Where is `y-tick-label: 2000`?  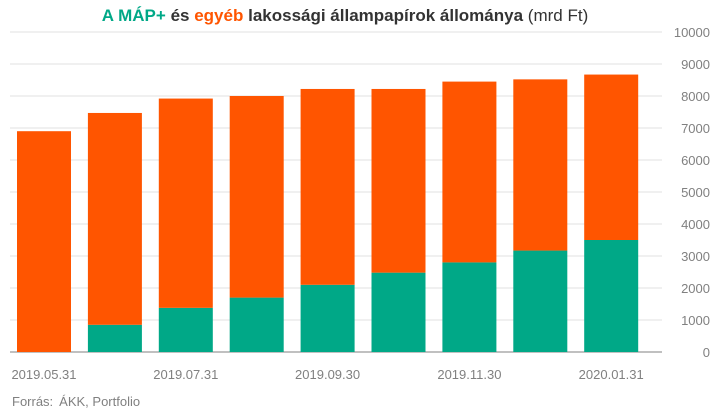
y-tick-label: 2000 is located at coordinates (695, 288).